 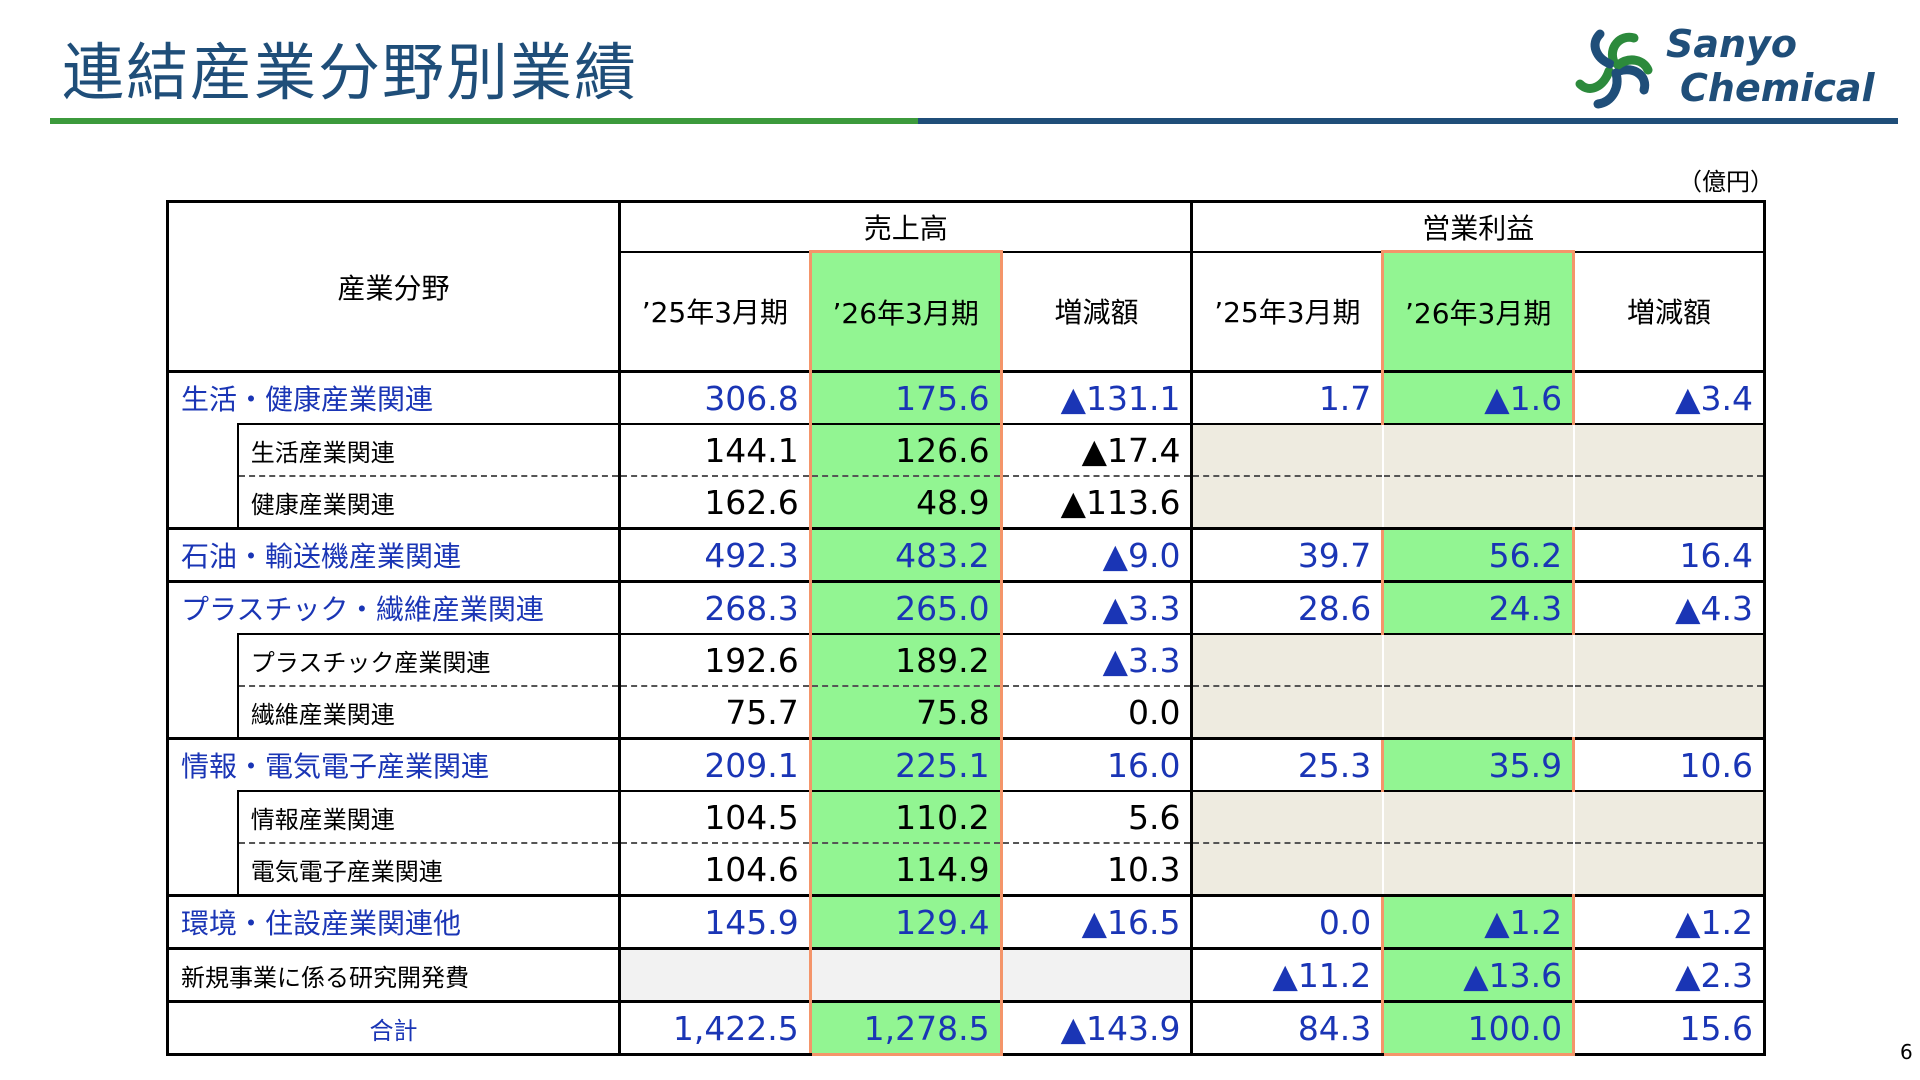 What do you see at coordinates (715, 607) in the screenshot?
I see `cell-sales-fy25: 268.3` at bounding box center [715, 607].